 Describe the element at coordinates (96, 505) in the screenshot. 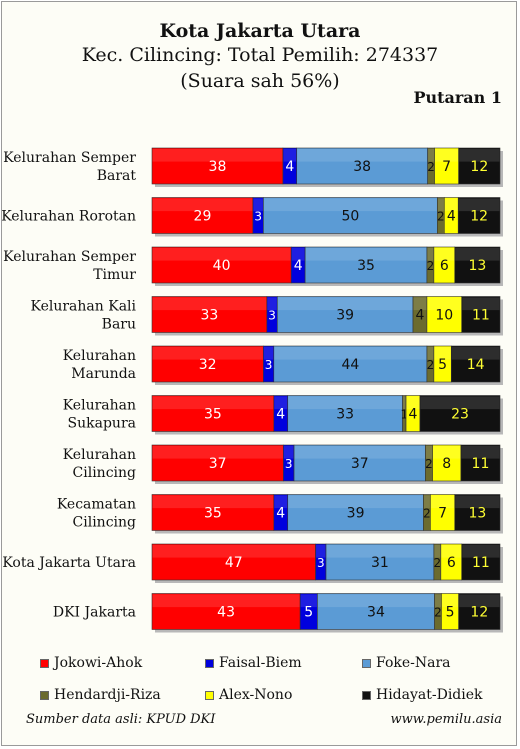

I see `category-label: Kecamatan` at that location.